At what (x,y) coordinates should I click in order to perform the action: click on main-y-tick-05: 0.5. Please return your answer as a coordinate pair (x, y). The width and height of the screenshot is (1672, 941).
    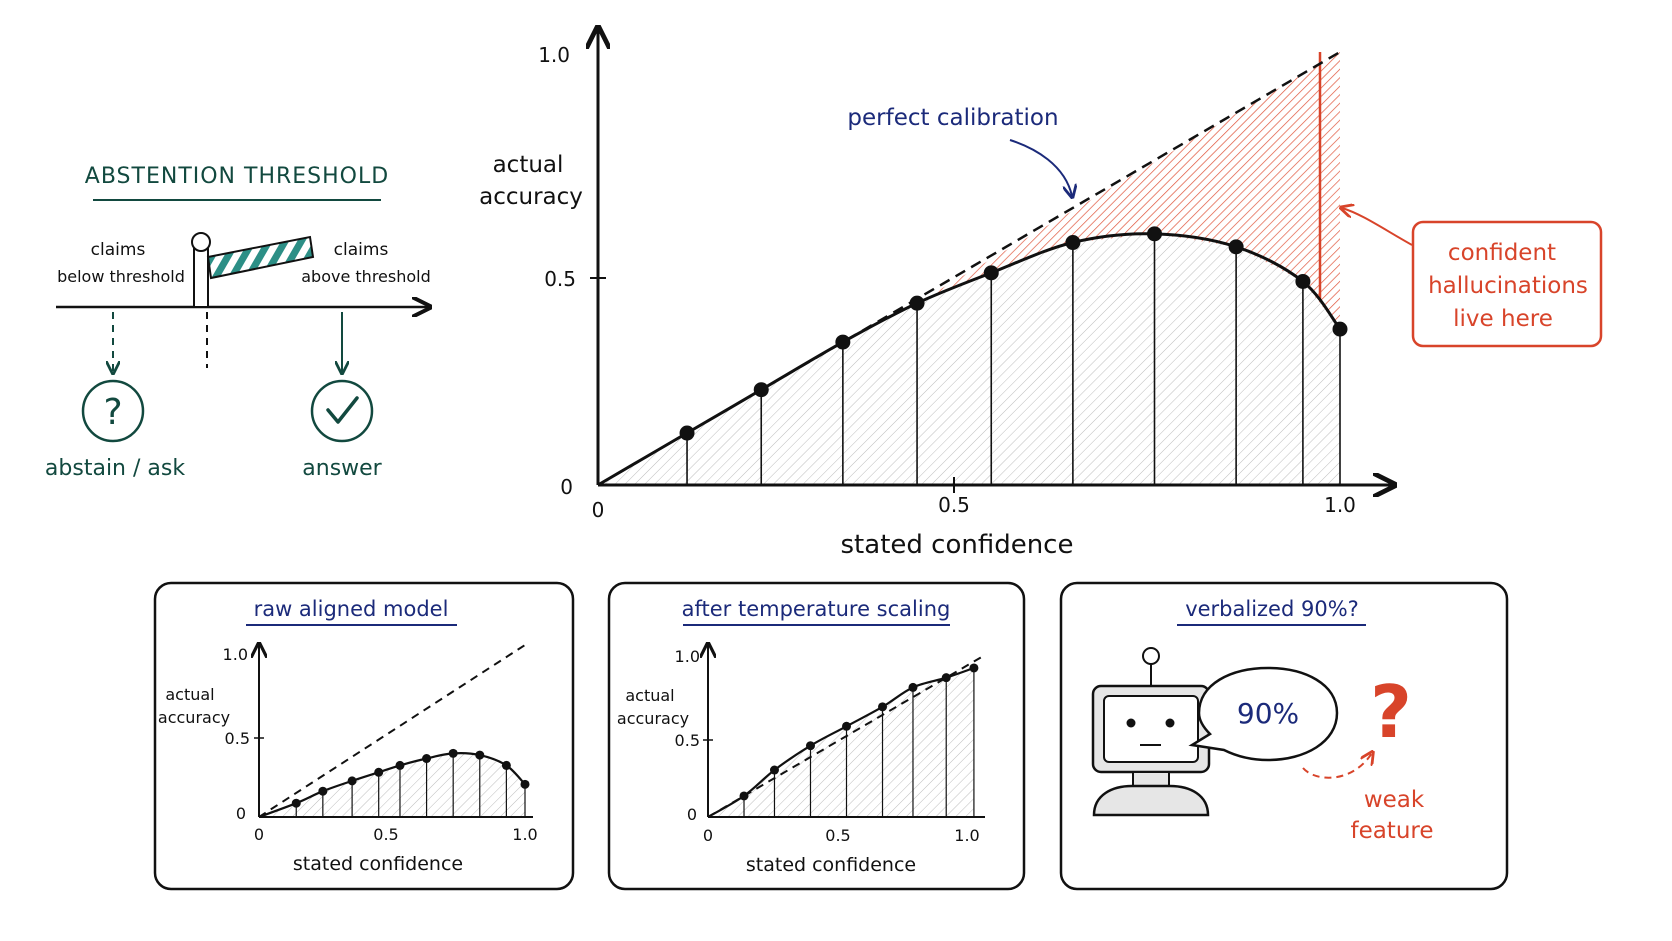
    Looking at the image, I should click on (560, 279).